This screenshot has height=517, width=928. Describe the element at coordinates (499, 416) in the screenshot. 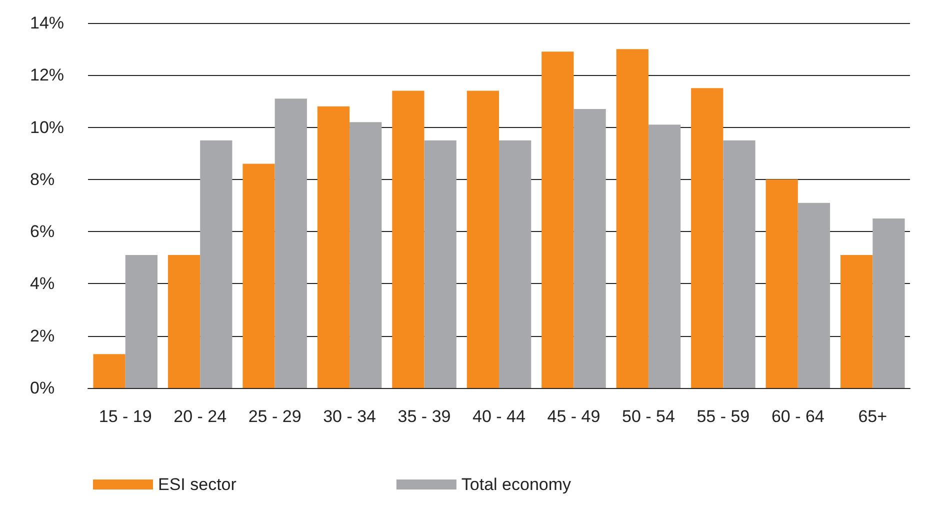

I see `x-tick-label: 40 - 44` at that location.